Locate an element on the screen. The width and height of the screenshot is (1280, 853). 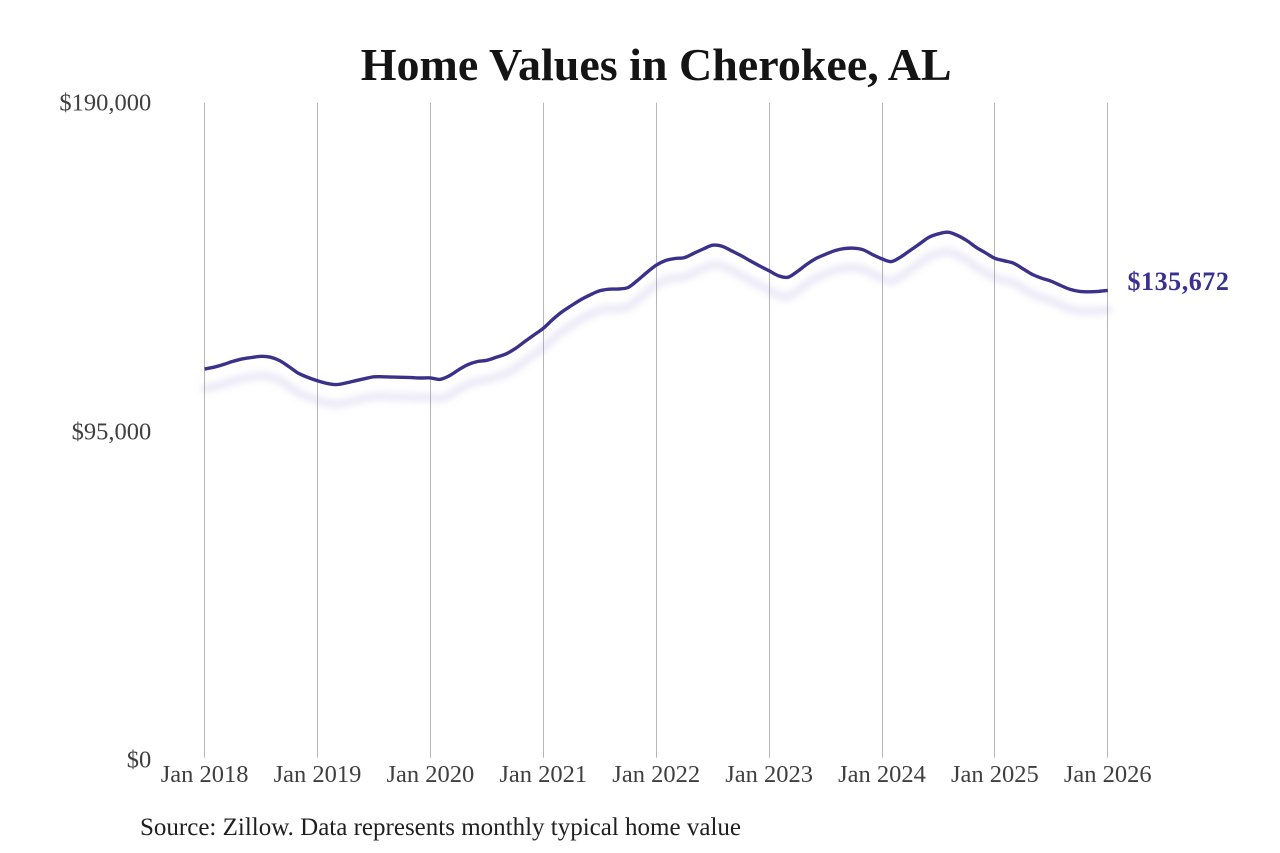
svg-text: Jan 2021 is located at coordinates (543, 774).